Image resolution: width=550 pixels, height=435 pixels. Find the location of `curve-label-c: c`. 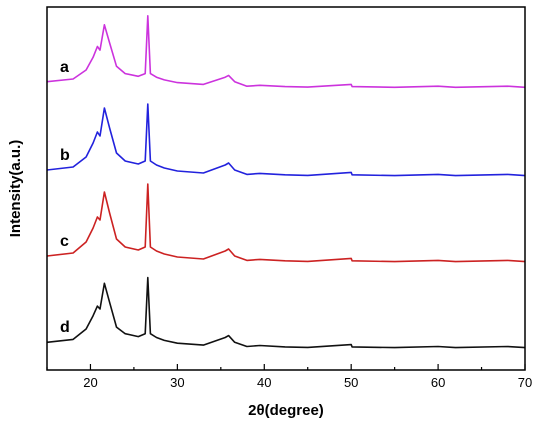

curve-label-c: c is located at coordinates (64, 241).